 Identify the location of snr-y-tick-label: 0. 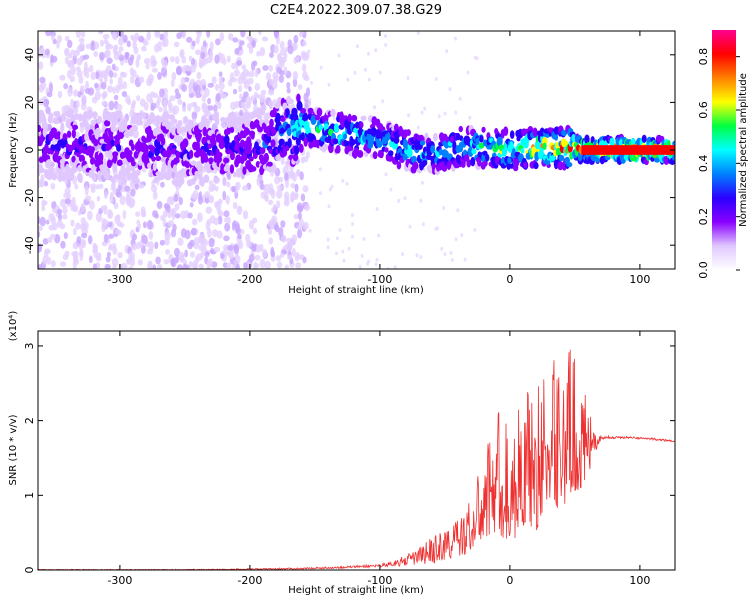
(29, 570).